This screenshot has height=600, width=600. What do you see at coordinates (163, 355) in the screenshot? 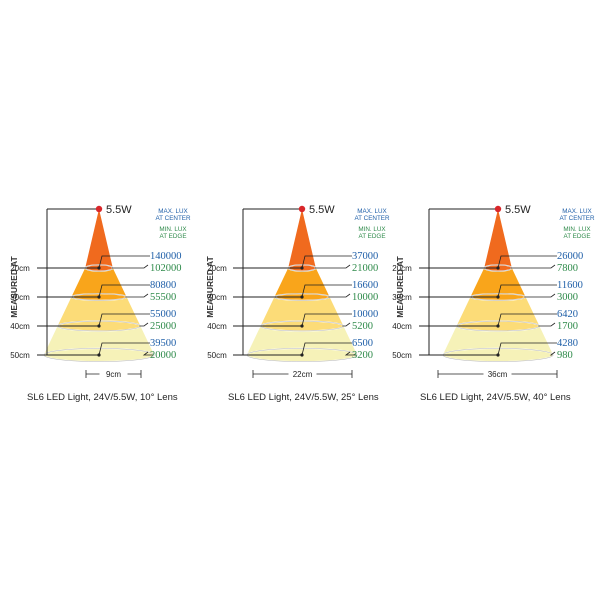
I see `d1-edge-lux-3: 20000` at bounding box center [163, 355].